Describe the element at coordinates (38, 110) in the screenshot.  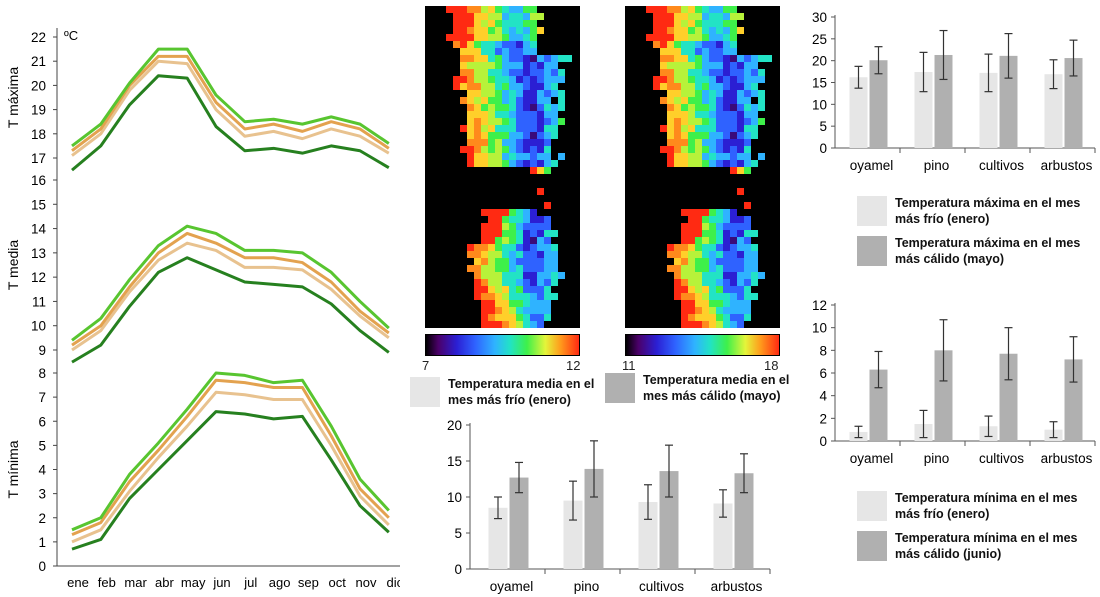
I see `y-tick-label: 19` at that location.